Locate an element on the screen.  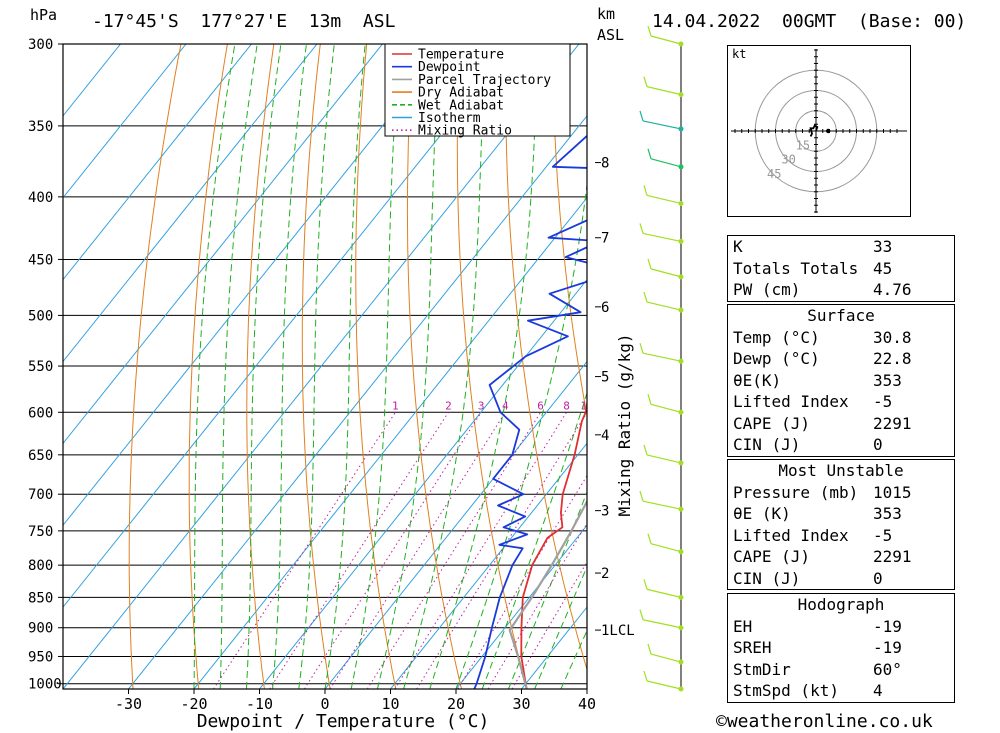
hodograph-stat-key: SREH is located at coordinates (752, 647).